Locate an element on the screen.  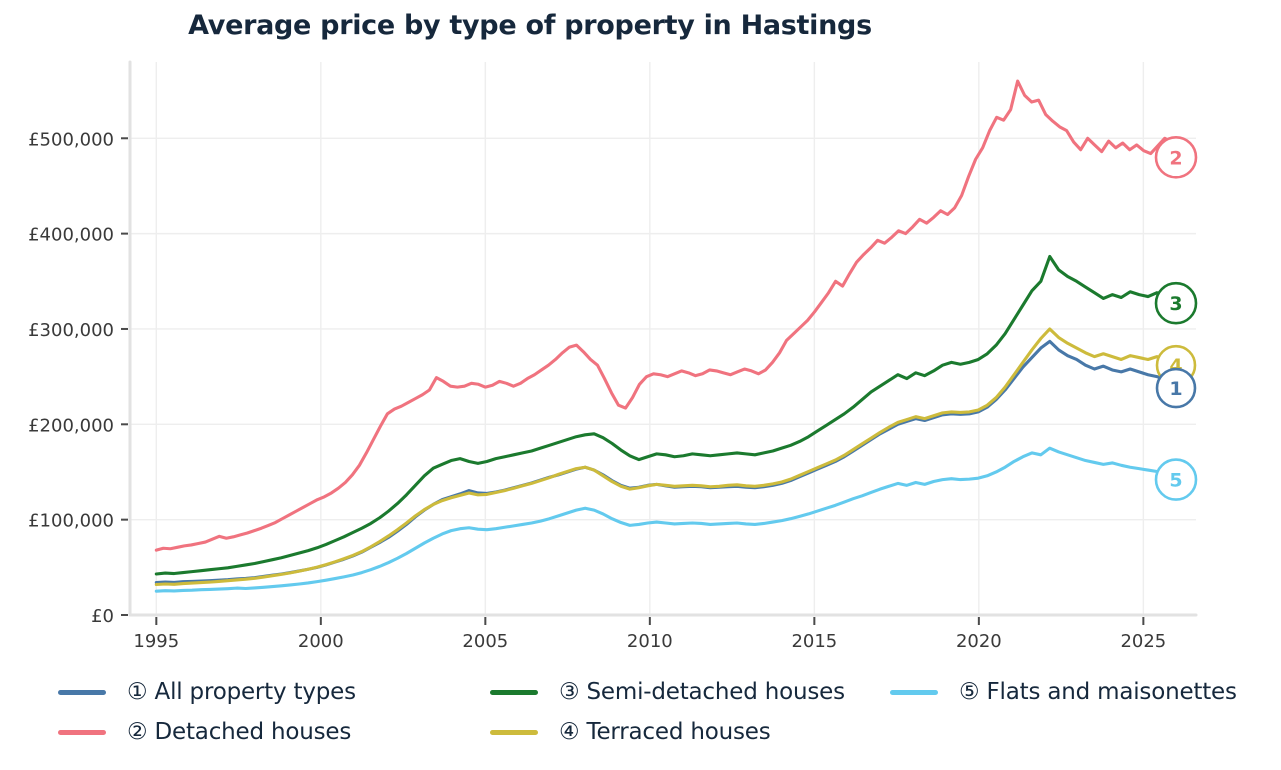
x-axis-tick-label: 2010 is located at coordinates (650, 641).